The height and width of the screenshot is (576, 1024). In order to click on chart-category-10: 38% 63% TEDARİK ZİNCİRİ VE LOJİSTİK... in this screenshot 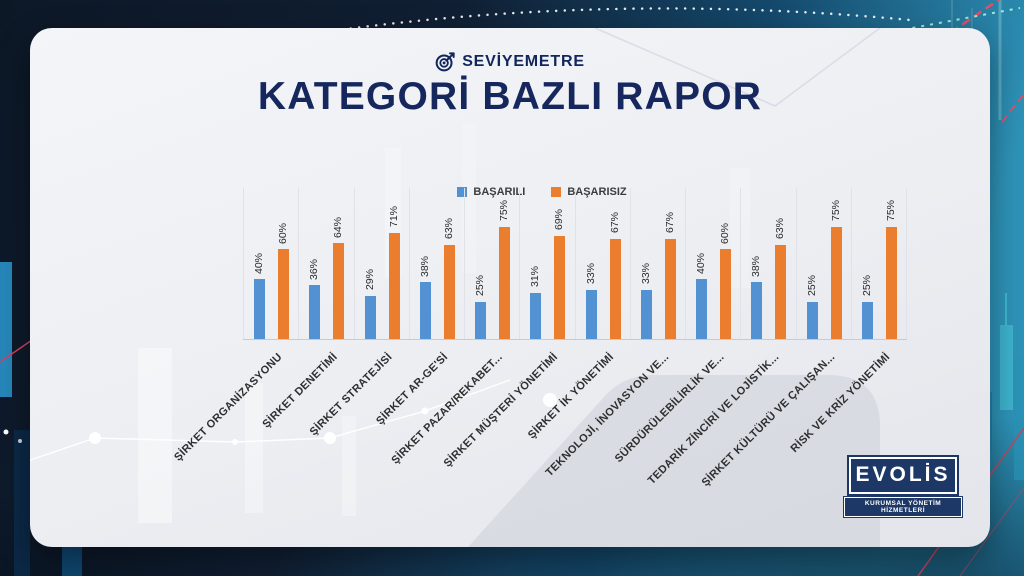, I will do `click(720, 337)`.